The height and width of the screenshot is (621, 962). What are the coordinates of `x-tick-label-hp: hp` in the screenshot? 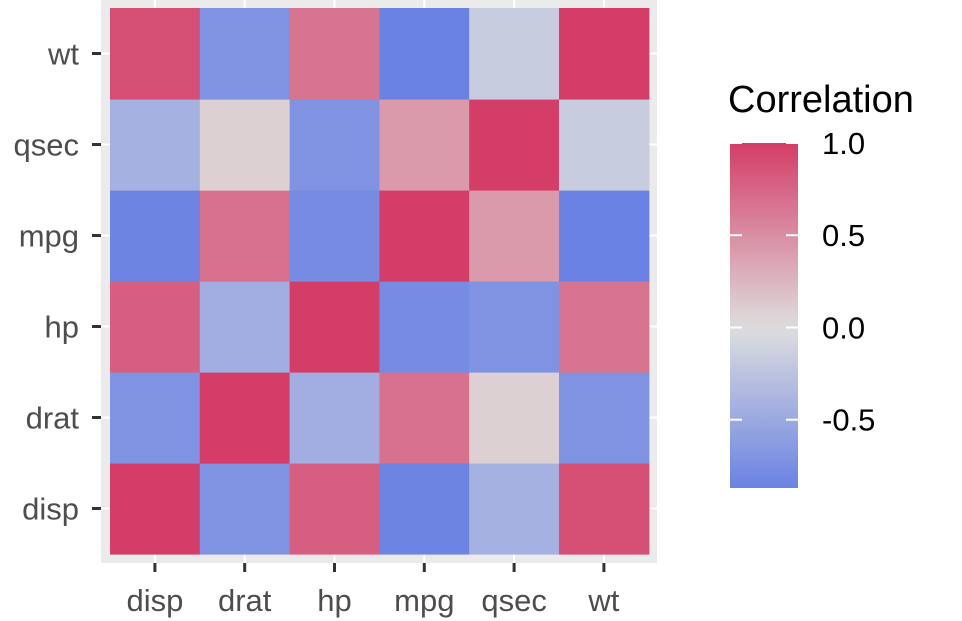 It's located at (334, 600).